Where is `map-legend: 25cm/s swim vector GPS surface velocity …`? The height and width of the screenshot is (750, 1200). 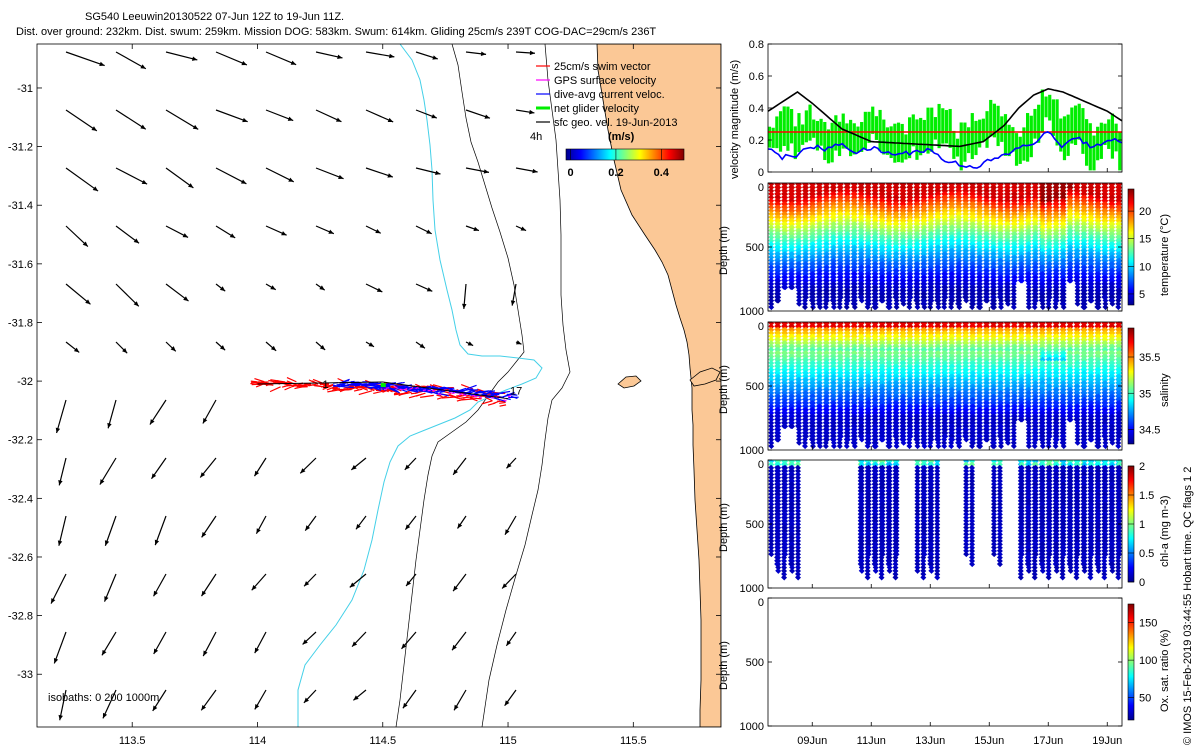
map-legend: 25cm/s swim vector GPS surface velocity … is located at coordinates (607, 120).